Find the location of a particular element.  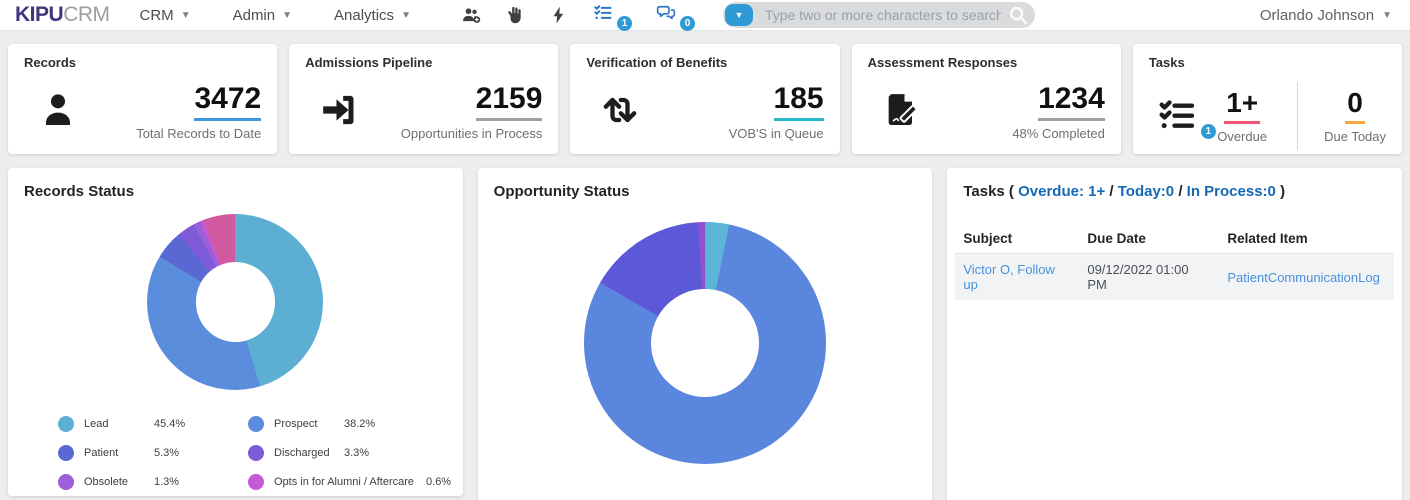

stat-title: Records is located at coordinates (50, 62).